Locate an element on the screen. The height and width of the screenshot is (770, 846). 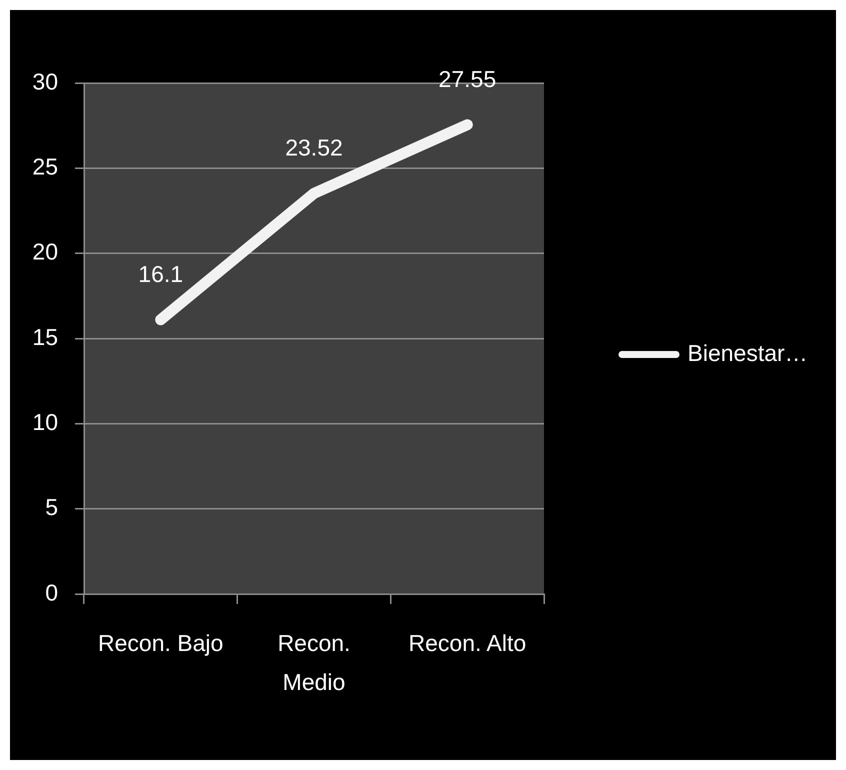
y-tick-label: 10 is located at coordinates (45, 422).